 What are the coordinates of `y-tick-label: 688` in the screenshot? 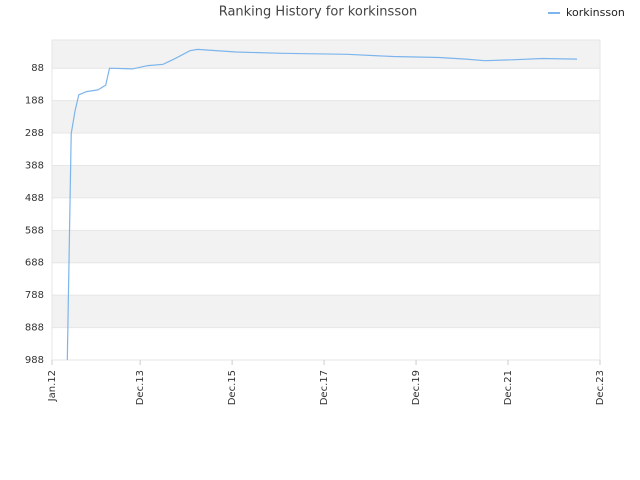 It's located at (34, 263).